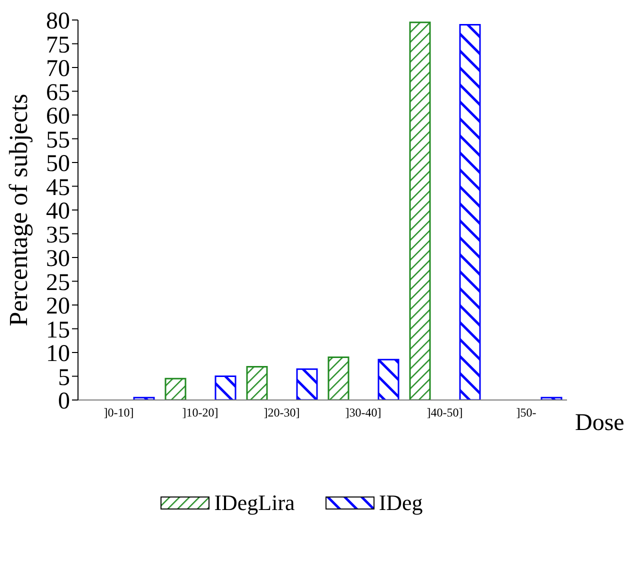  Describe the element at coordinates (400, 503) in the screenshot. I see `legend-label: IDeg` at that location.